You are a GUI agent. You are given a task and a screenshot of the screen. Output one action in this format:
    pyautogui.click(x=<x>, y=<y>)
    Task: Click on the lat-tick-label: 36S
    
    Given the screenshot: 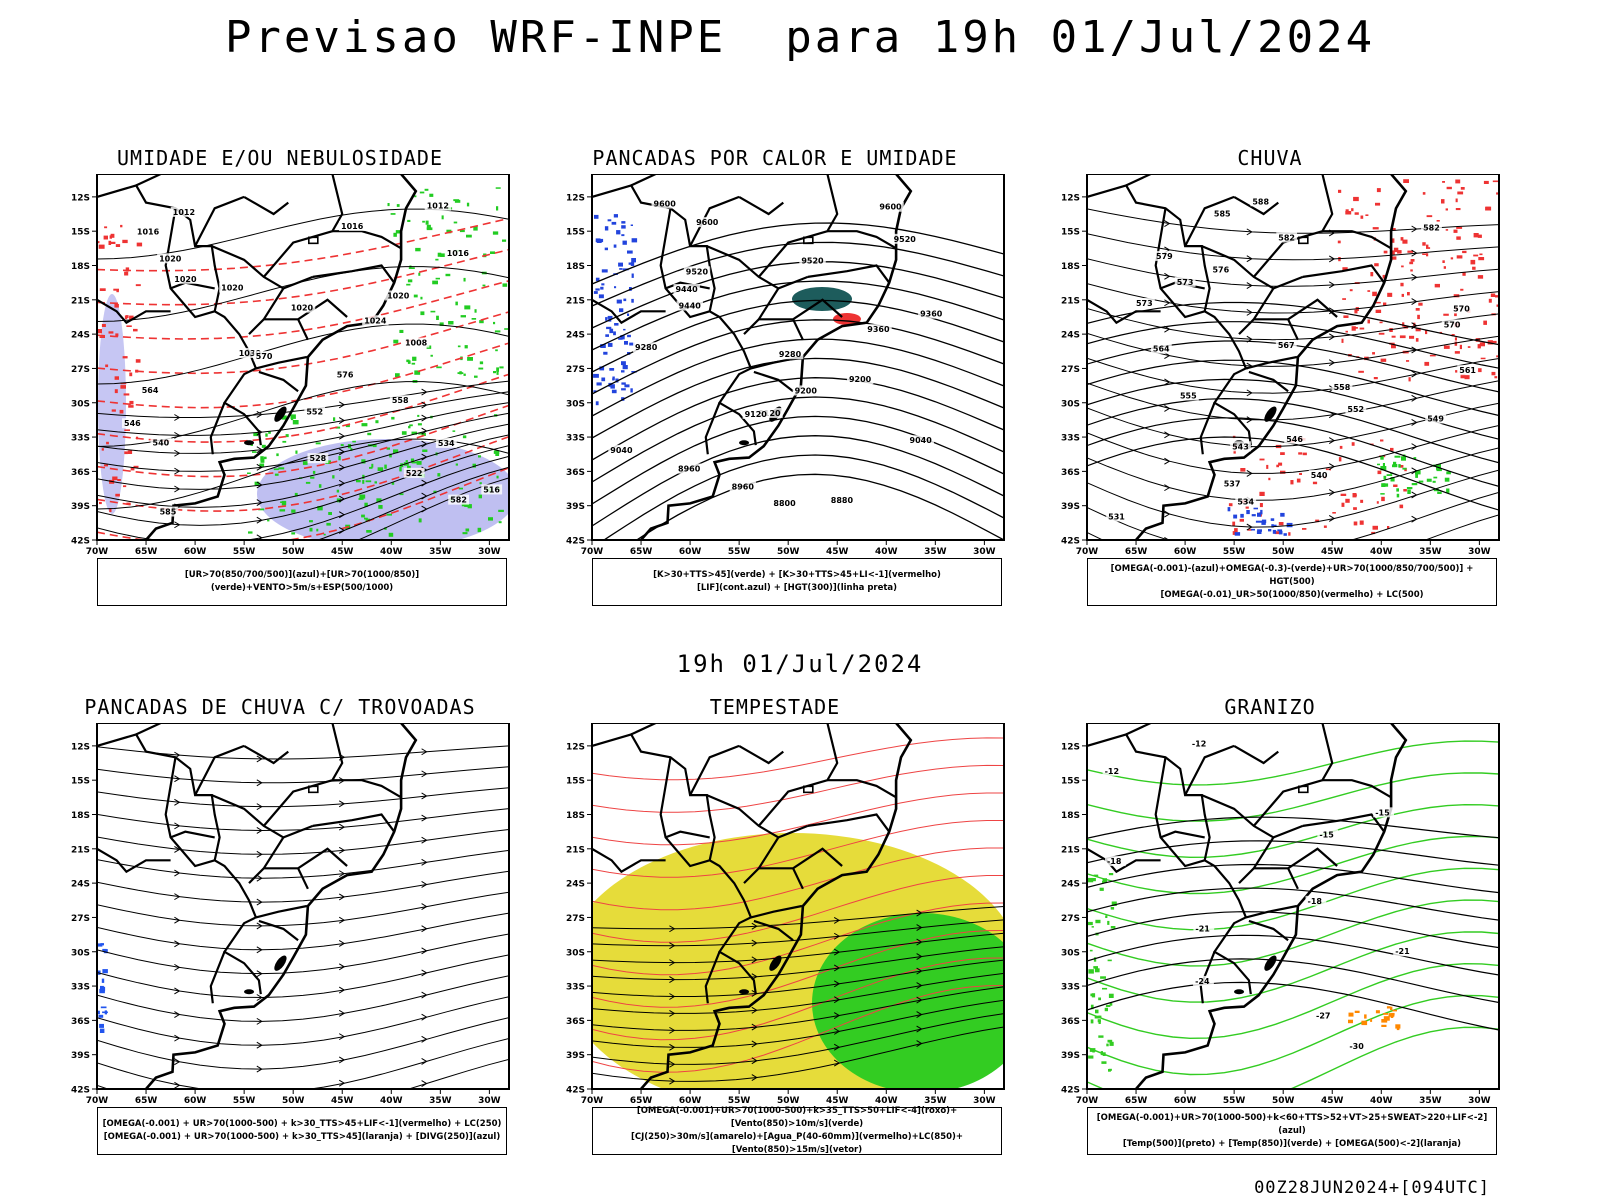 What is the action you would take?
    pyautogui.click(x=575, y=473)
    